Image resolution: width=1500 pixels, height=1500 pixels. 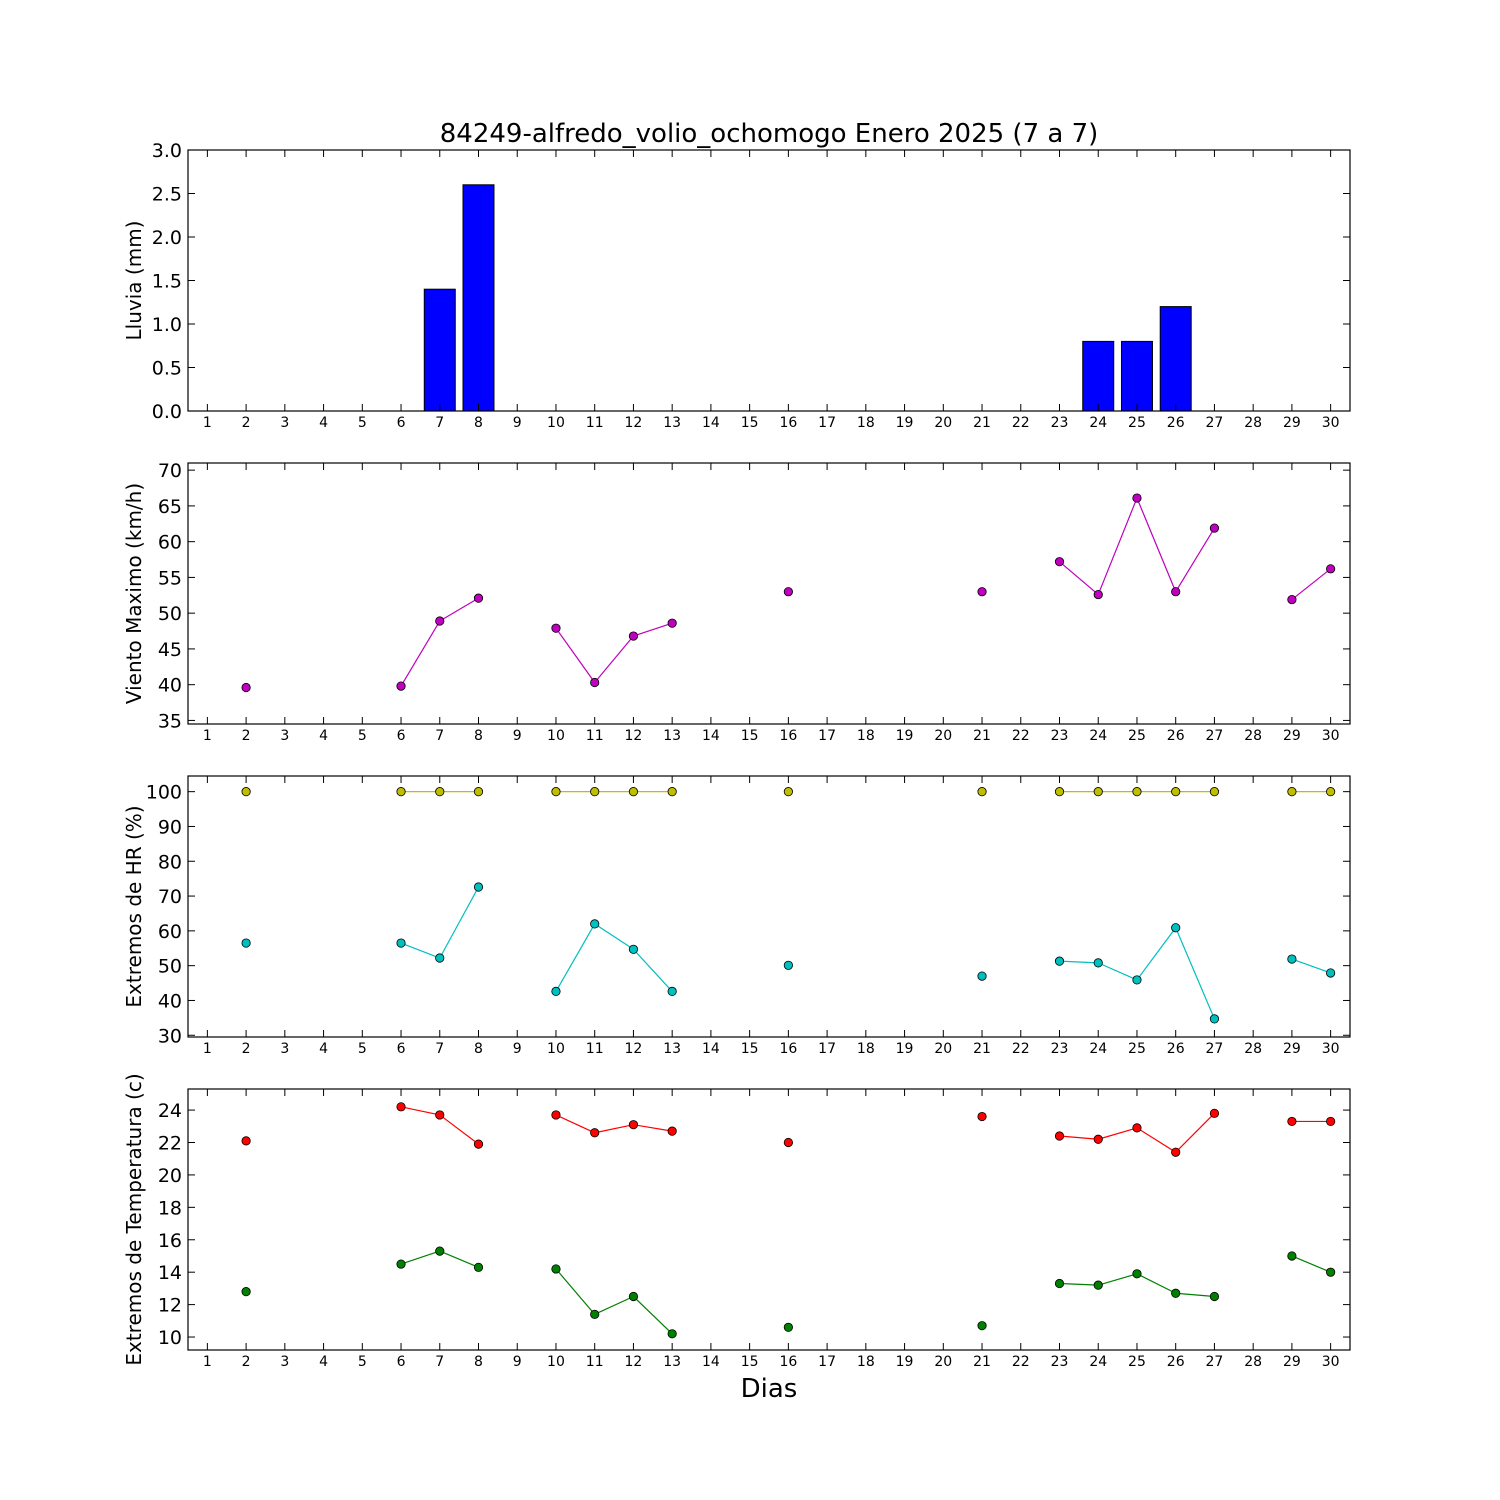 I want to click on y-tick-label: 12, so click(x=170, y=1306).